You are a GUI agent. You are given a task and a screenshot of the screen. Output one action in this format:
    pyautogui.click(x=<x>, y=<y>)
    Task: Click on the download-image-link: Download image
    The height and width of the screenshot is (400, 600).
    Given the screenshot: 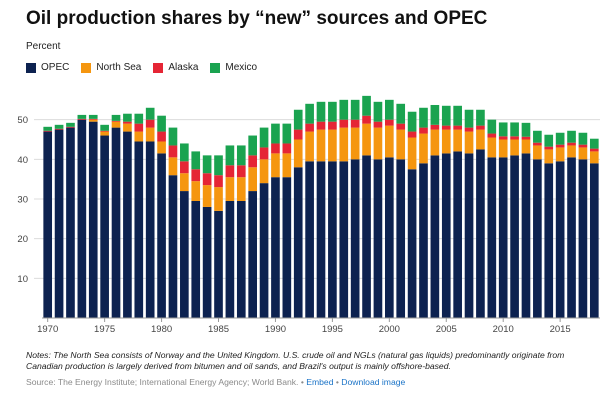 What is the action you would take?
    pyautogui.click(x=373, y=382)
    